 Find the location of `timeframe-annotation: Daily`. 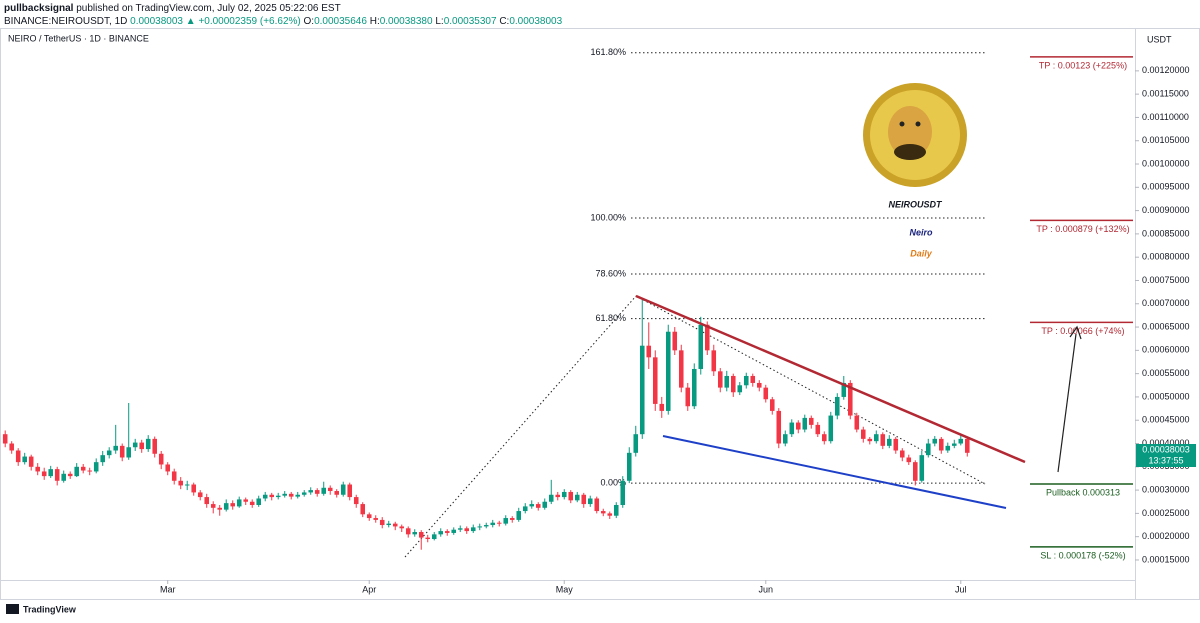

timeframe-annotation: Daily is located at coordinates (921, 253).